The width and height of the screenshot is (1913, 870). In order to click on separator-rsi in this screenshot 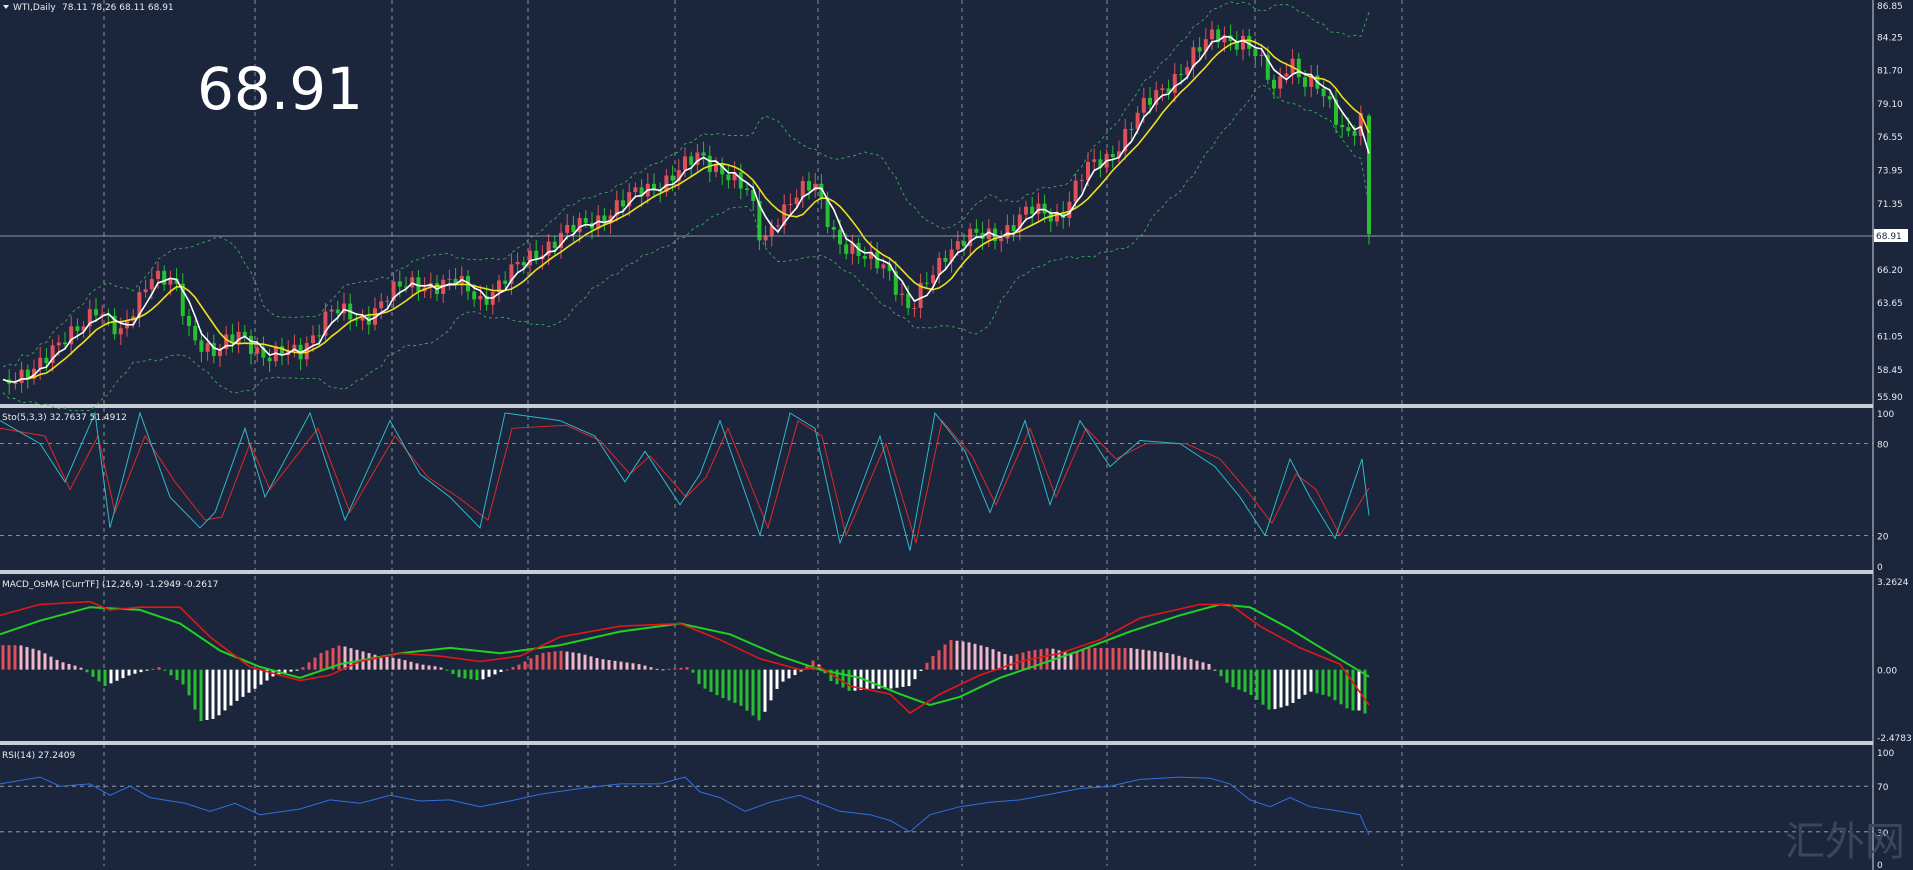, I will do `click(936, 743)`.